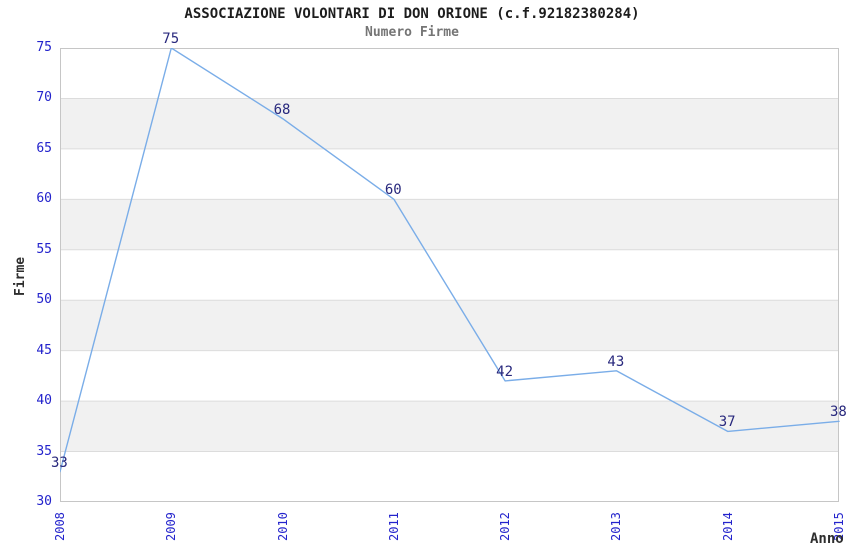 This screenshot has width=850, height=550. Describe the element at coordinates (44, 300) in the screenshot. I see `y-tick-label: 50` at that location.